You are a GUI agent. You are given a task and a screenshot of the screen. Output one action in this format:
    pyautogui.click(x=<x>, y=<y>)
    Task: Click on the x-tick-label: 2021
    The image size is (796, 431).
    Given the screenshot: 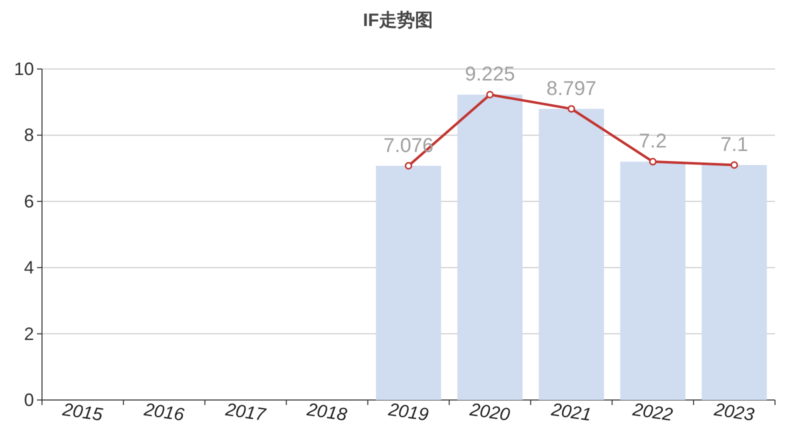 What is the action you would take?
    pyautogui.click(x=571, y=412)
    